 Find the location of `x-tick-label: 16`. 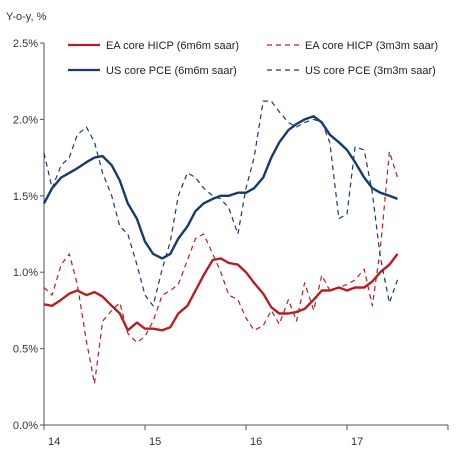

x-tick-label: 16 is located at coordinates (256, 442).